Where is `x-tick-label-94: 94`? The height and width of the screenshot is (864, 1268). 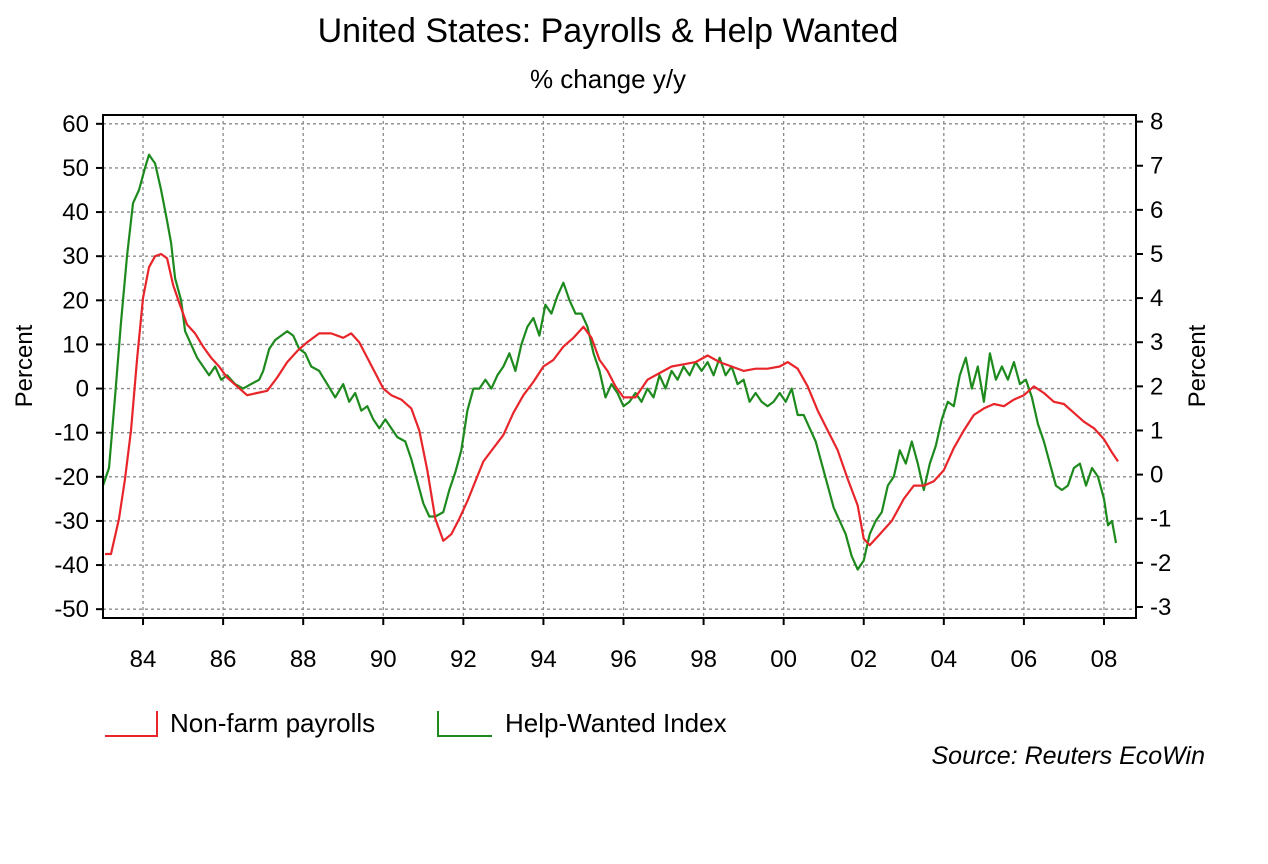 x-tick-label-94: 94 is located at coordinates (543, 659).